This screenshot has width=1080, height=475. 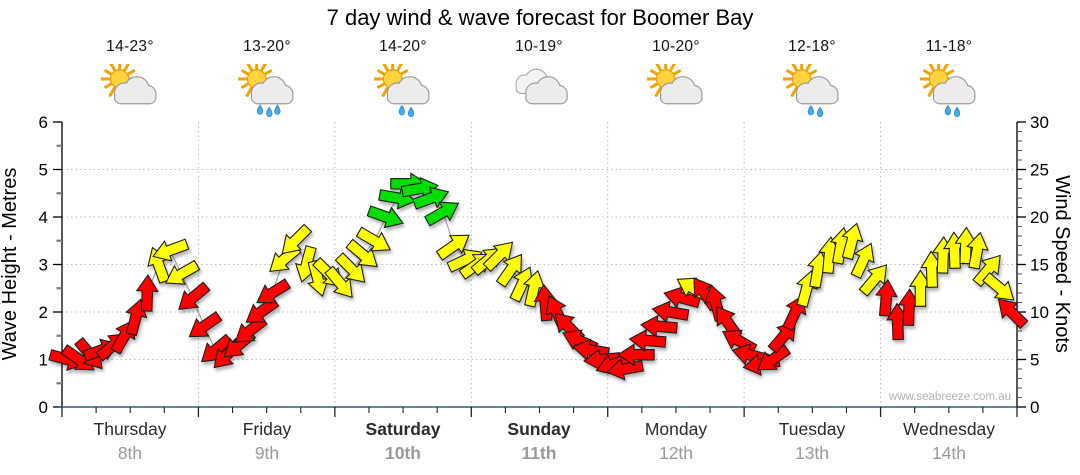 I want to click on temp-range: 11-18°, so click(x=949, y=46).